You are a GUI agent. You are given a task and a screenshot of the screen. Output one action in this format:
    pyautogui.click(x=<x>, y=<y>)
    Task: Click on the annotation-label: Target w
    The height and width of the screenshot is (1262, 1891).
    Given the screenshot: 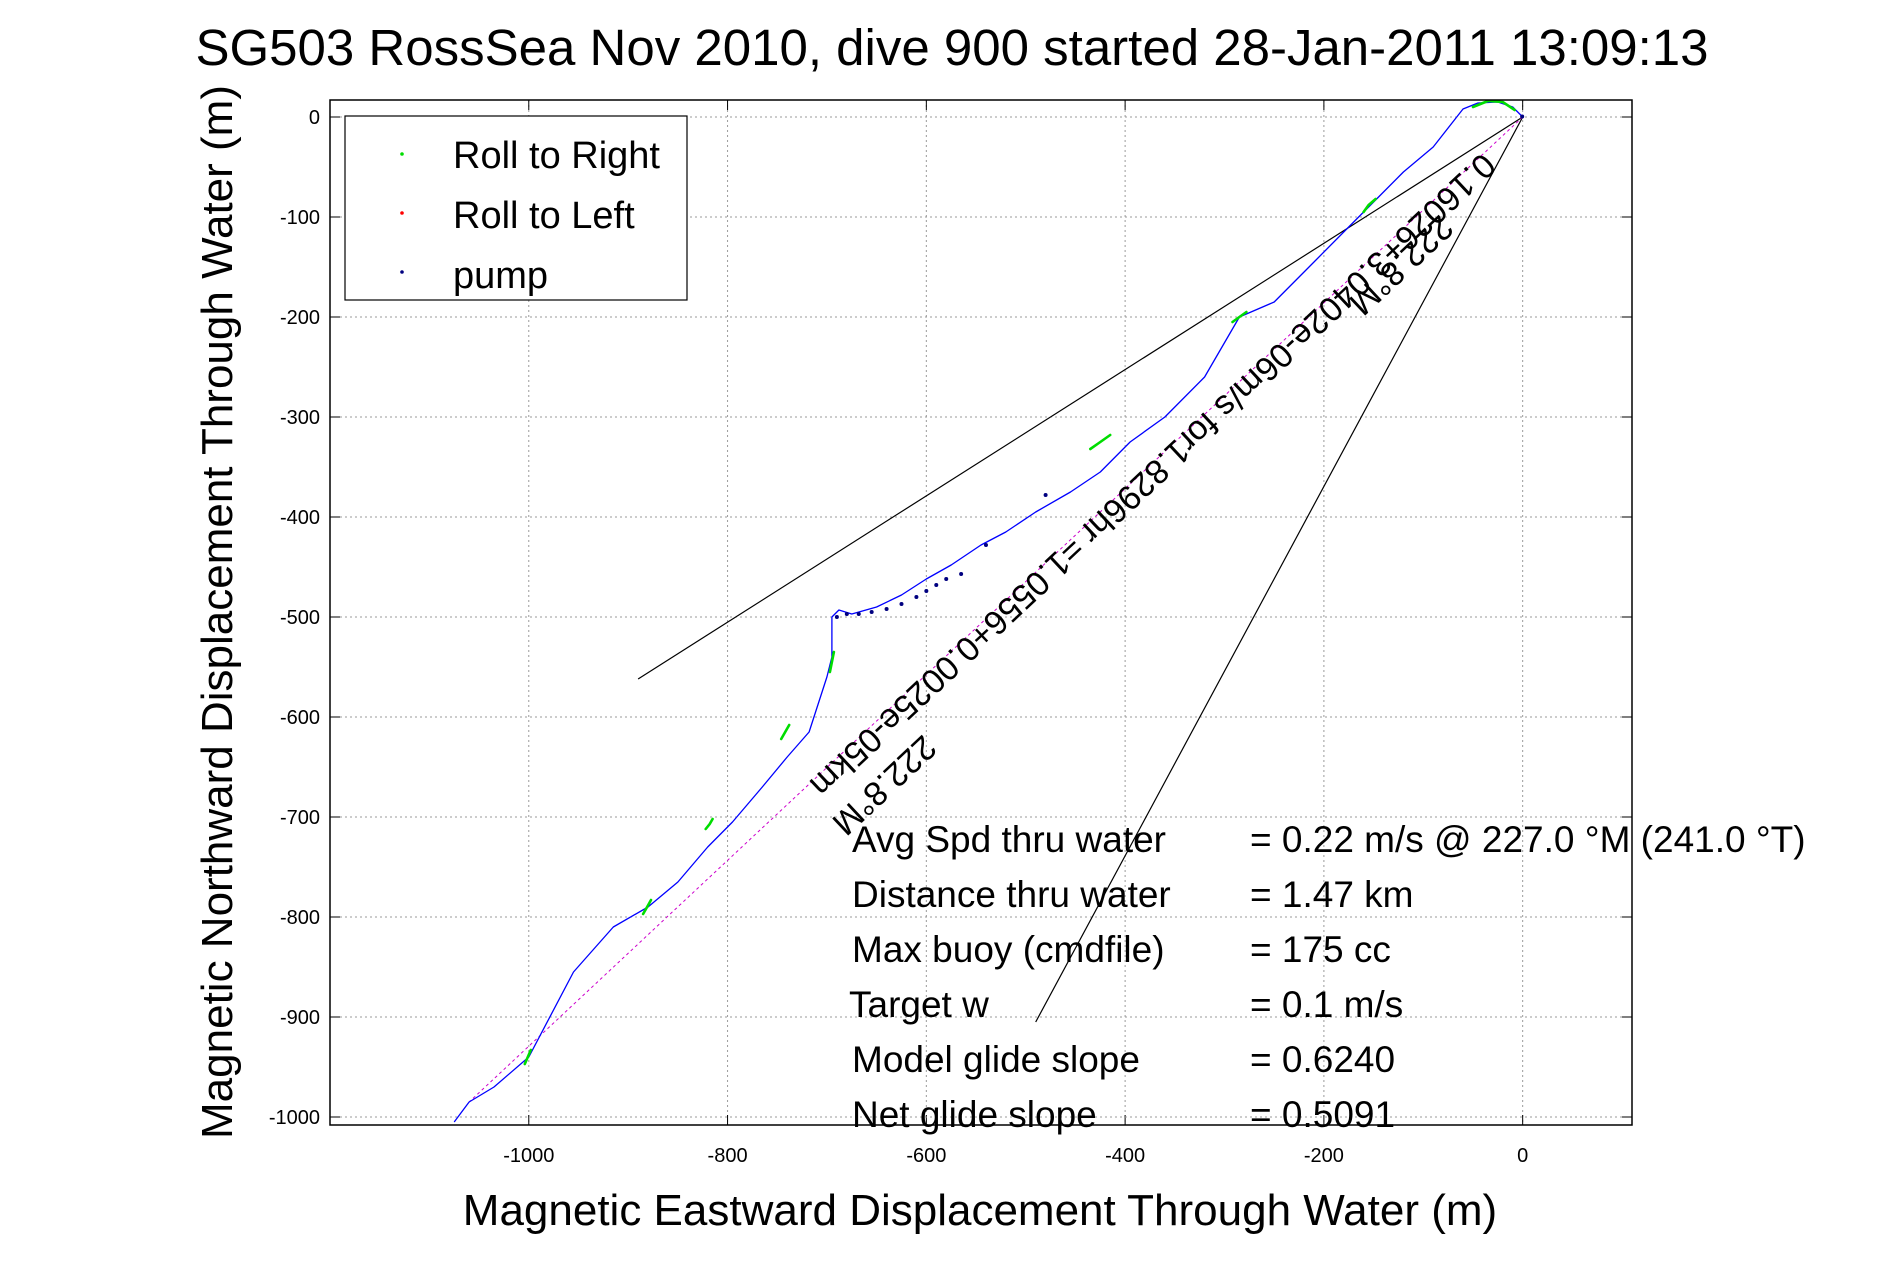 What is the action you would take?
    pyautogui.click(x=919, y=1004)
    